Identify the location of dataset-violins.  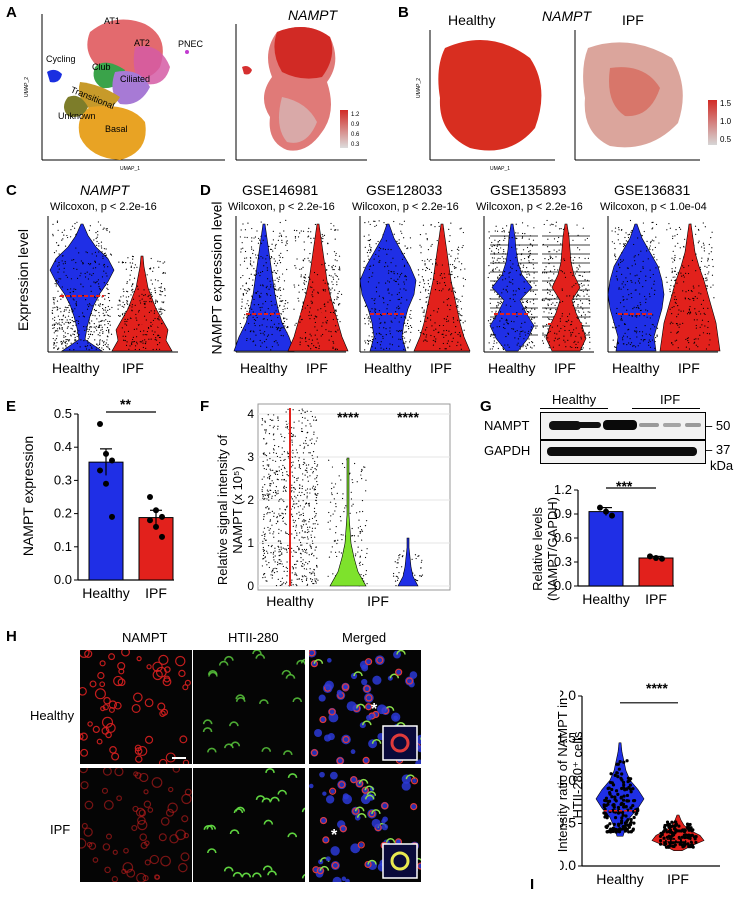
(415, 284).